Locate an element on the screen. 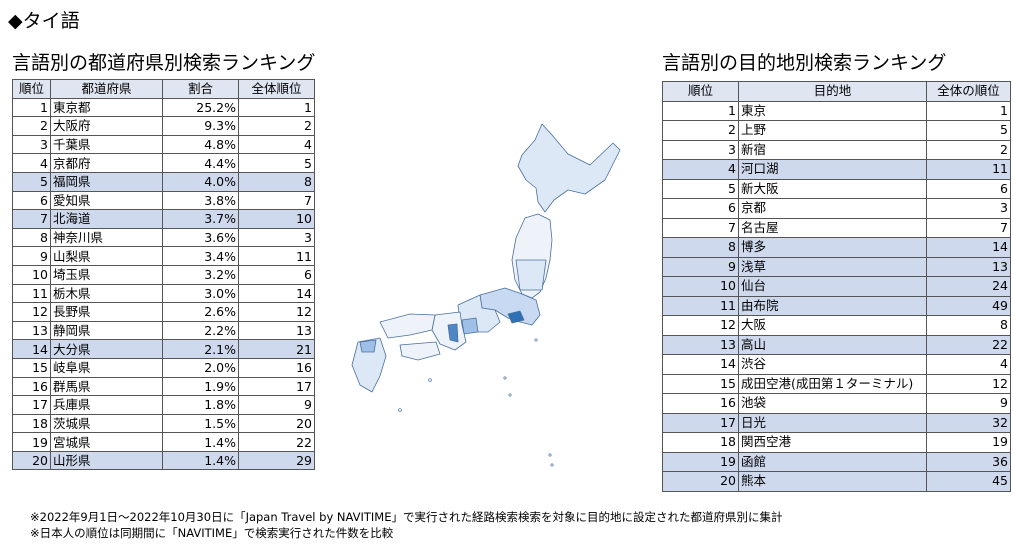  table-row: 3 新宿 2 is located at coordinates (836, 149).